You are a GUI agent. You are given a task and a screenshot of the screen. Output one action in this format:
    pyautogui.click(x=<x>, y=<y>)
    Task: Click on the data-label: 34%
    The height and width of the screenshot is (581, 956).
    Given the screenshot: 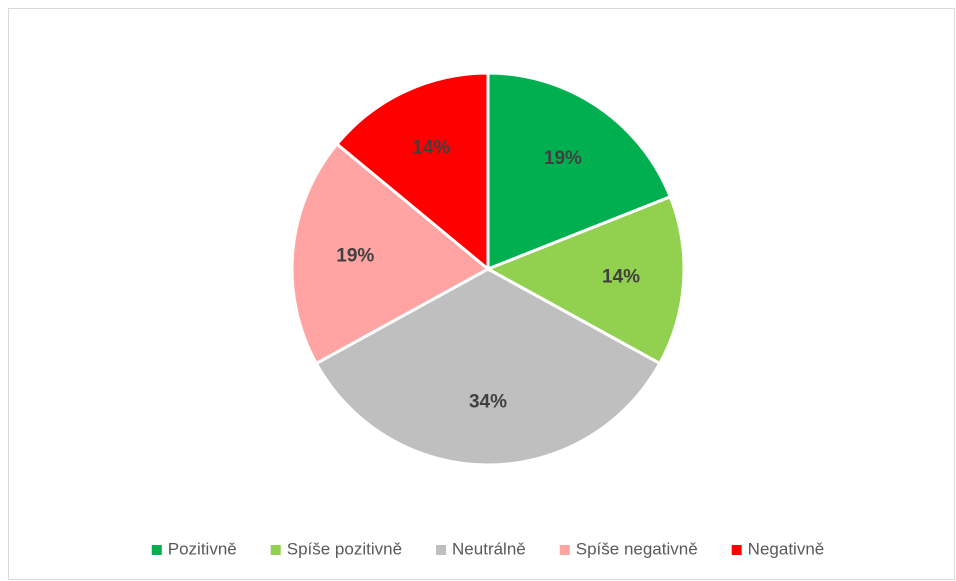 What is the action you would take?
    pyautogui.click(x=488, y=401)
    